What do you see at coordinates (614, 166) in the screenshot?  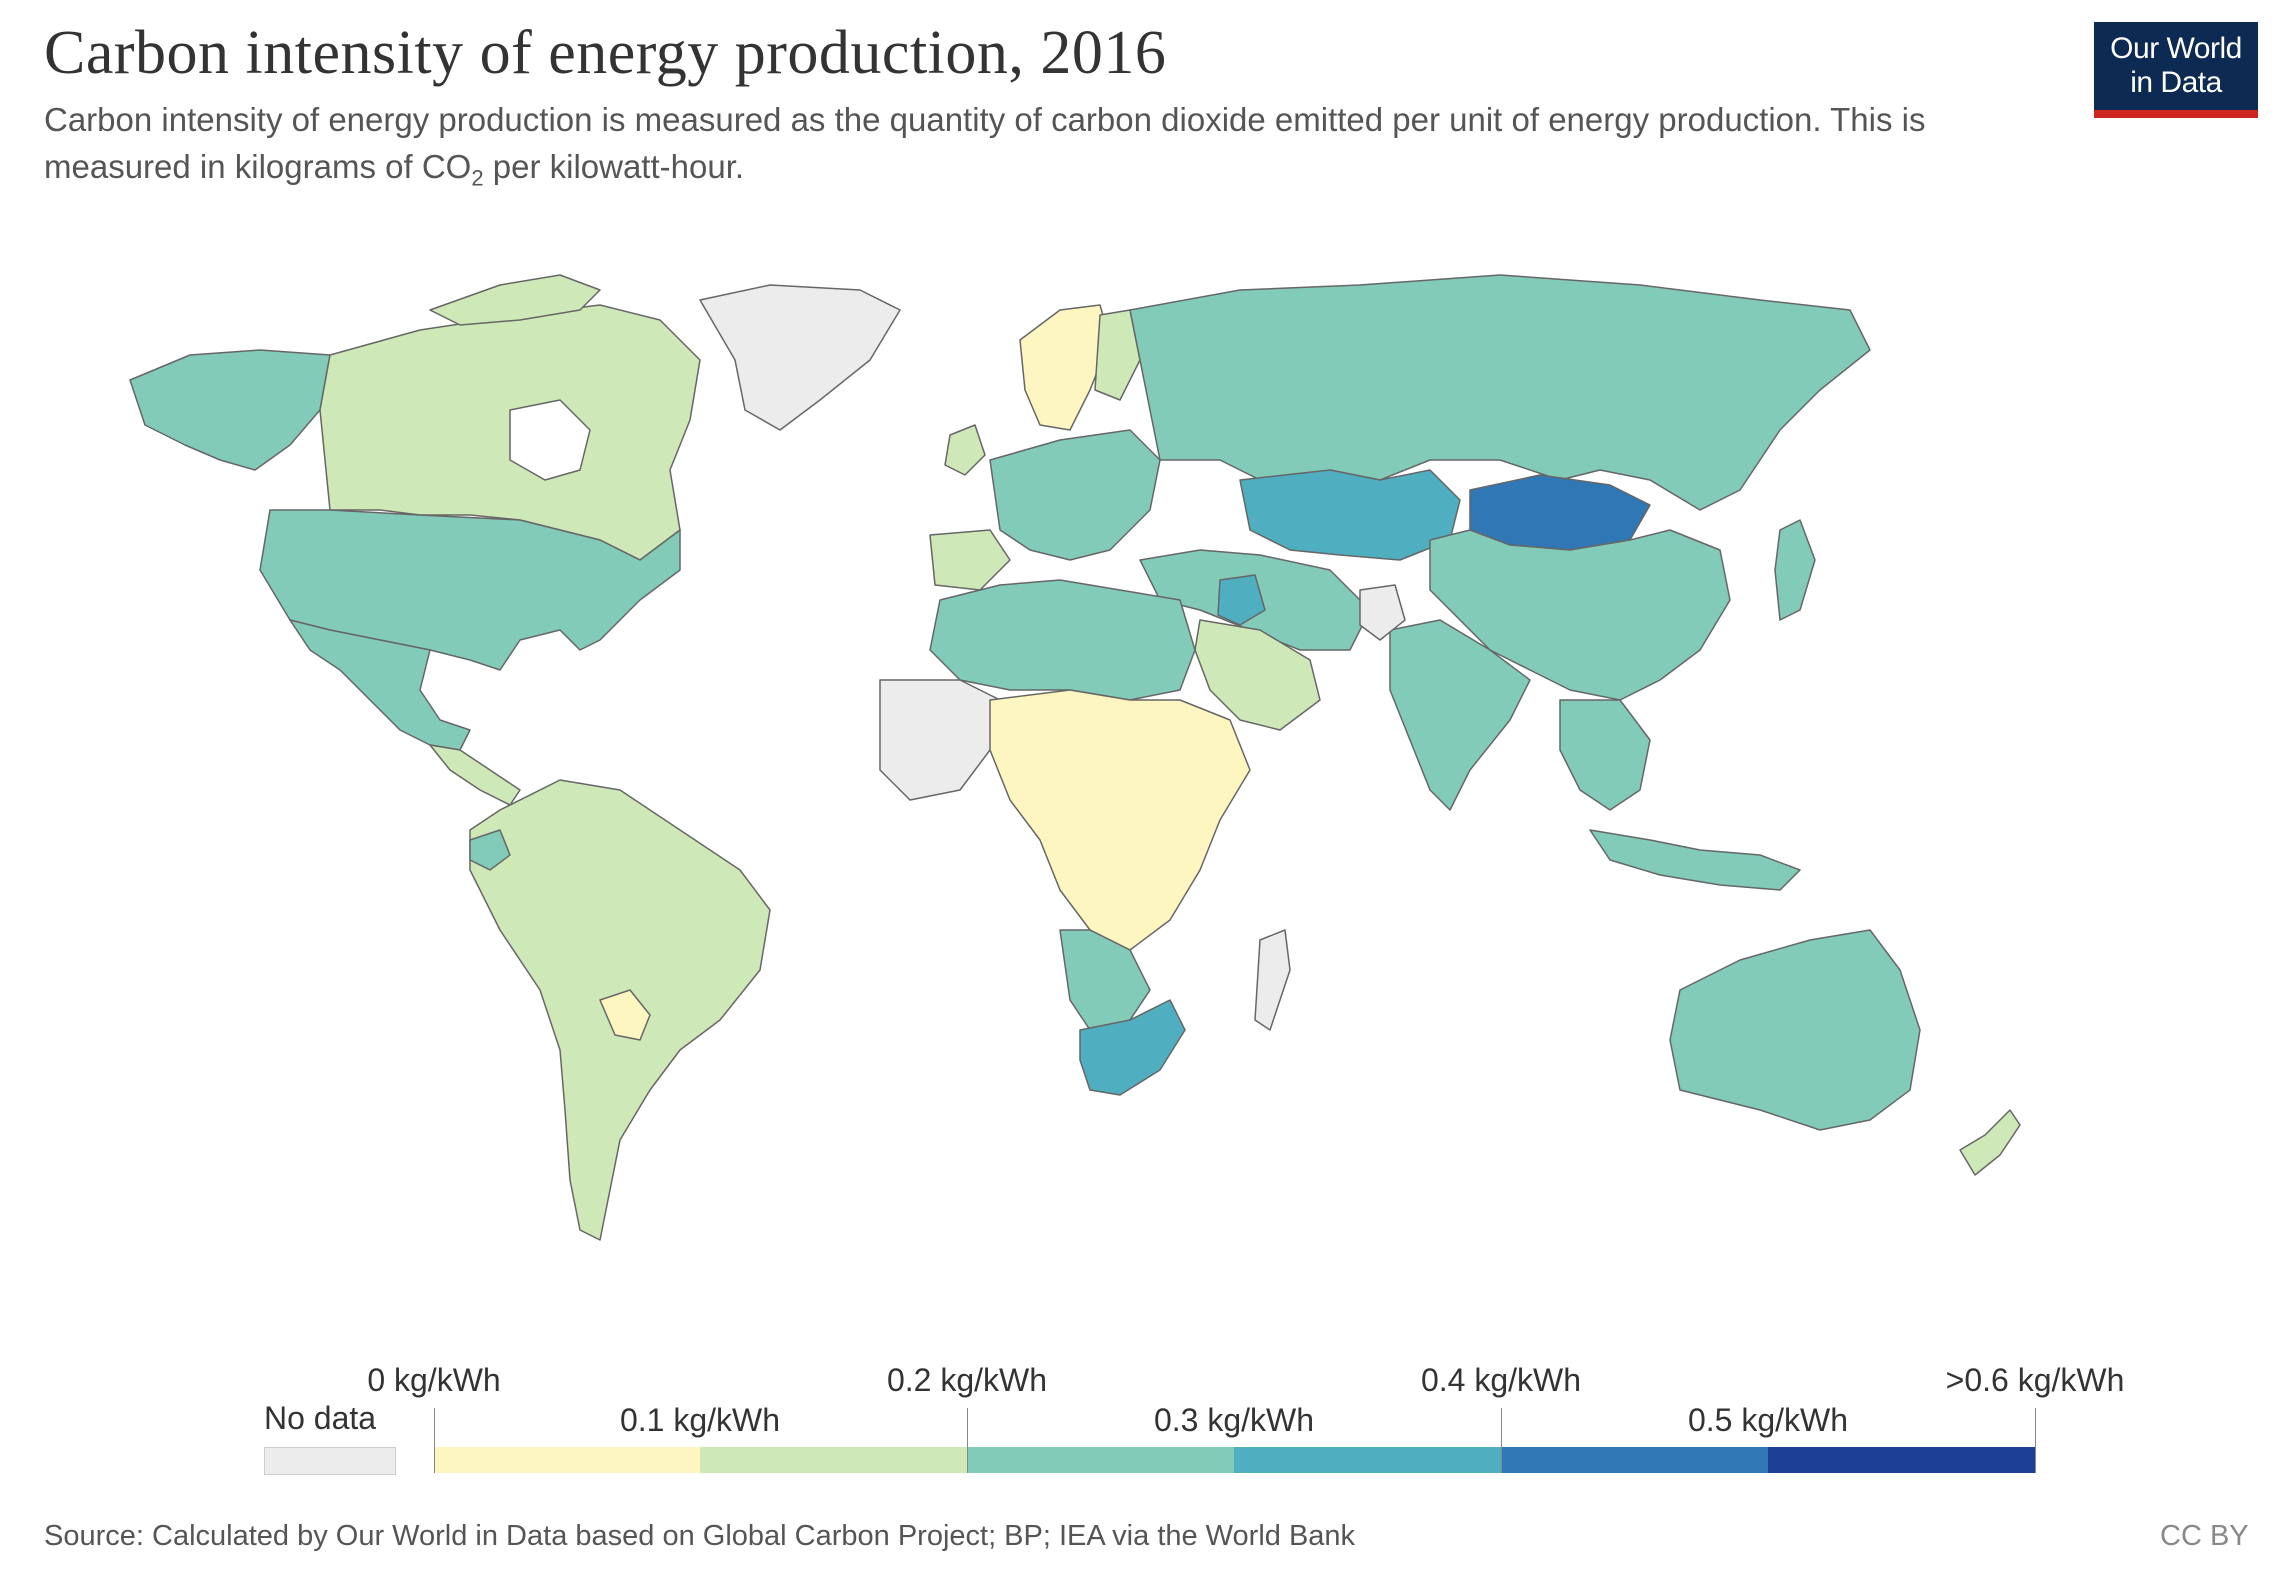 I see `subtitle-text-end: per kilowatt-hour.` at bounding box center [614, 166].